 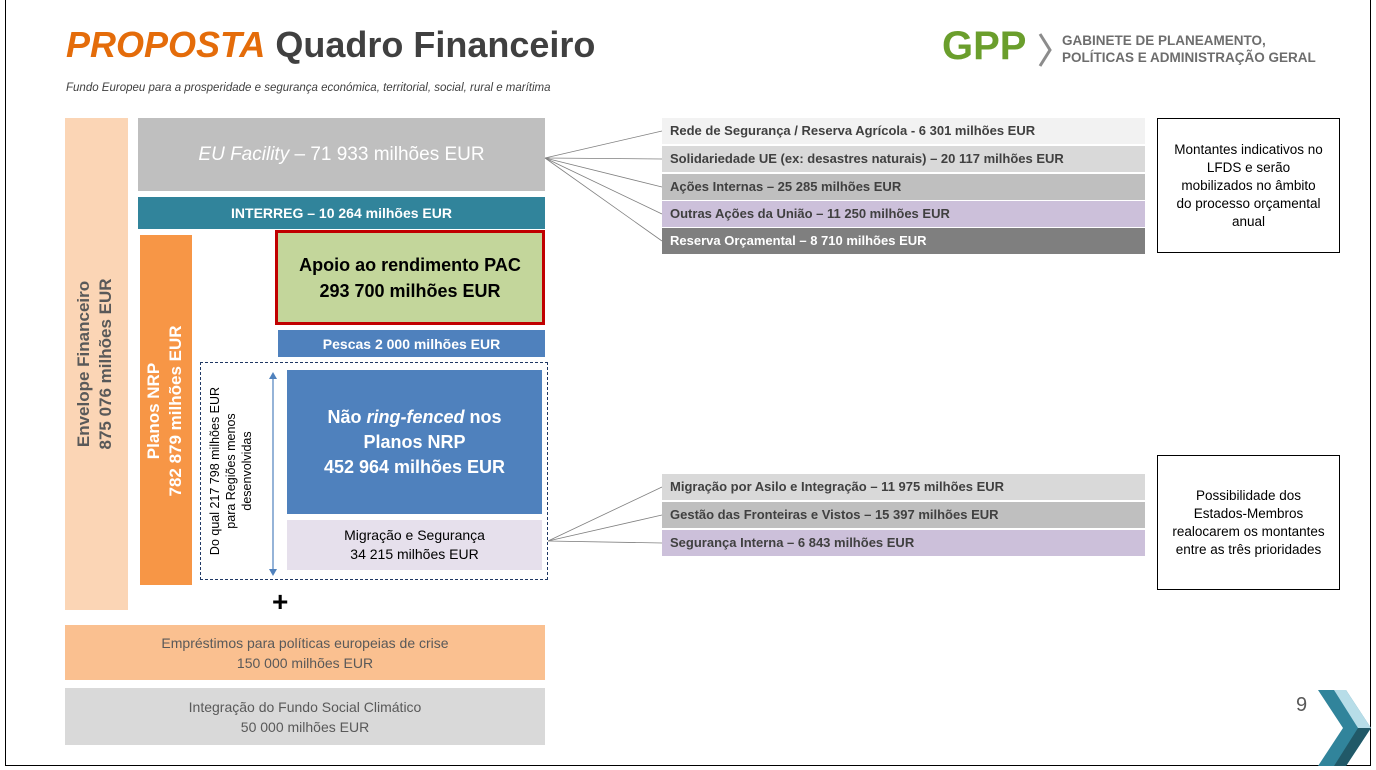 What do you see at coordinates (341, 213) in the screenshot?
I see `interreg-box: INTERREG – 10 264 milhões EUR` at bounding box center [341, 213].